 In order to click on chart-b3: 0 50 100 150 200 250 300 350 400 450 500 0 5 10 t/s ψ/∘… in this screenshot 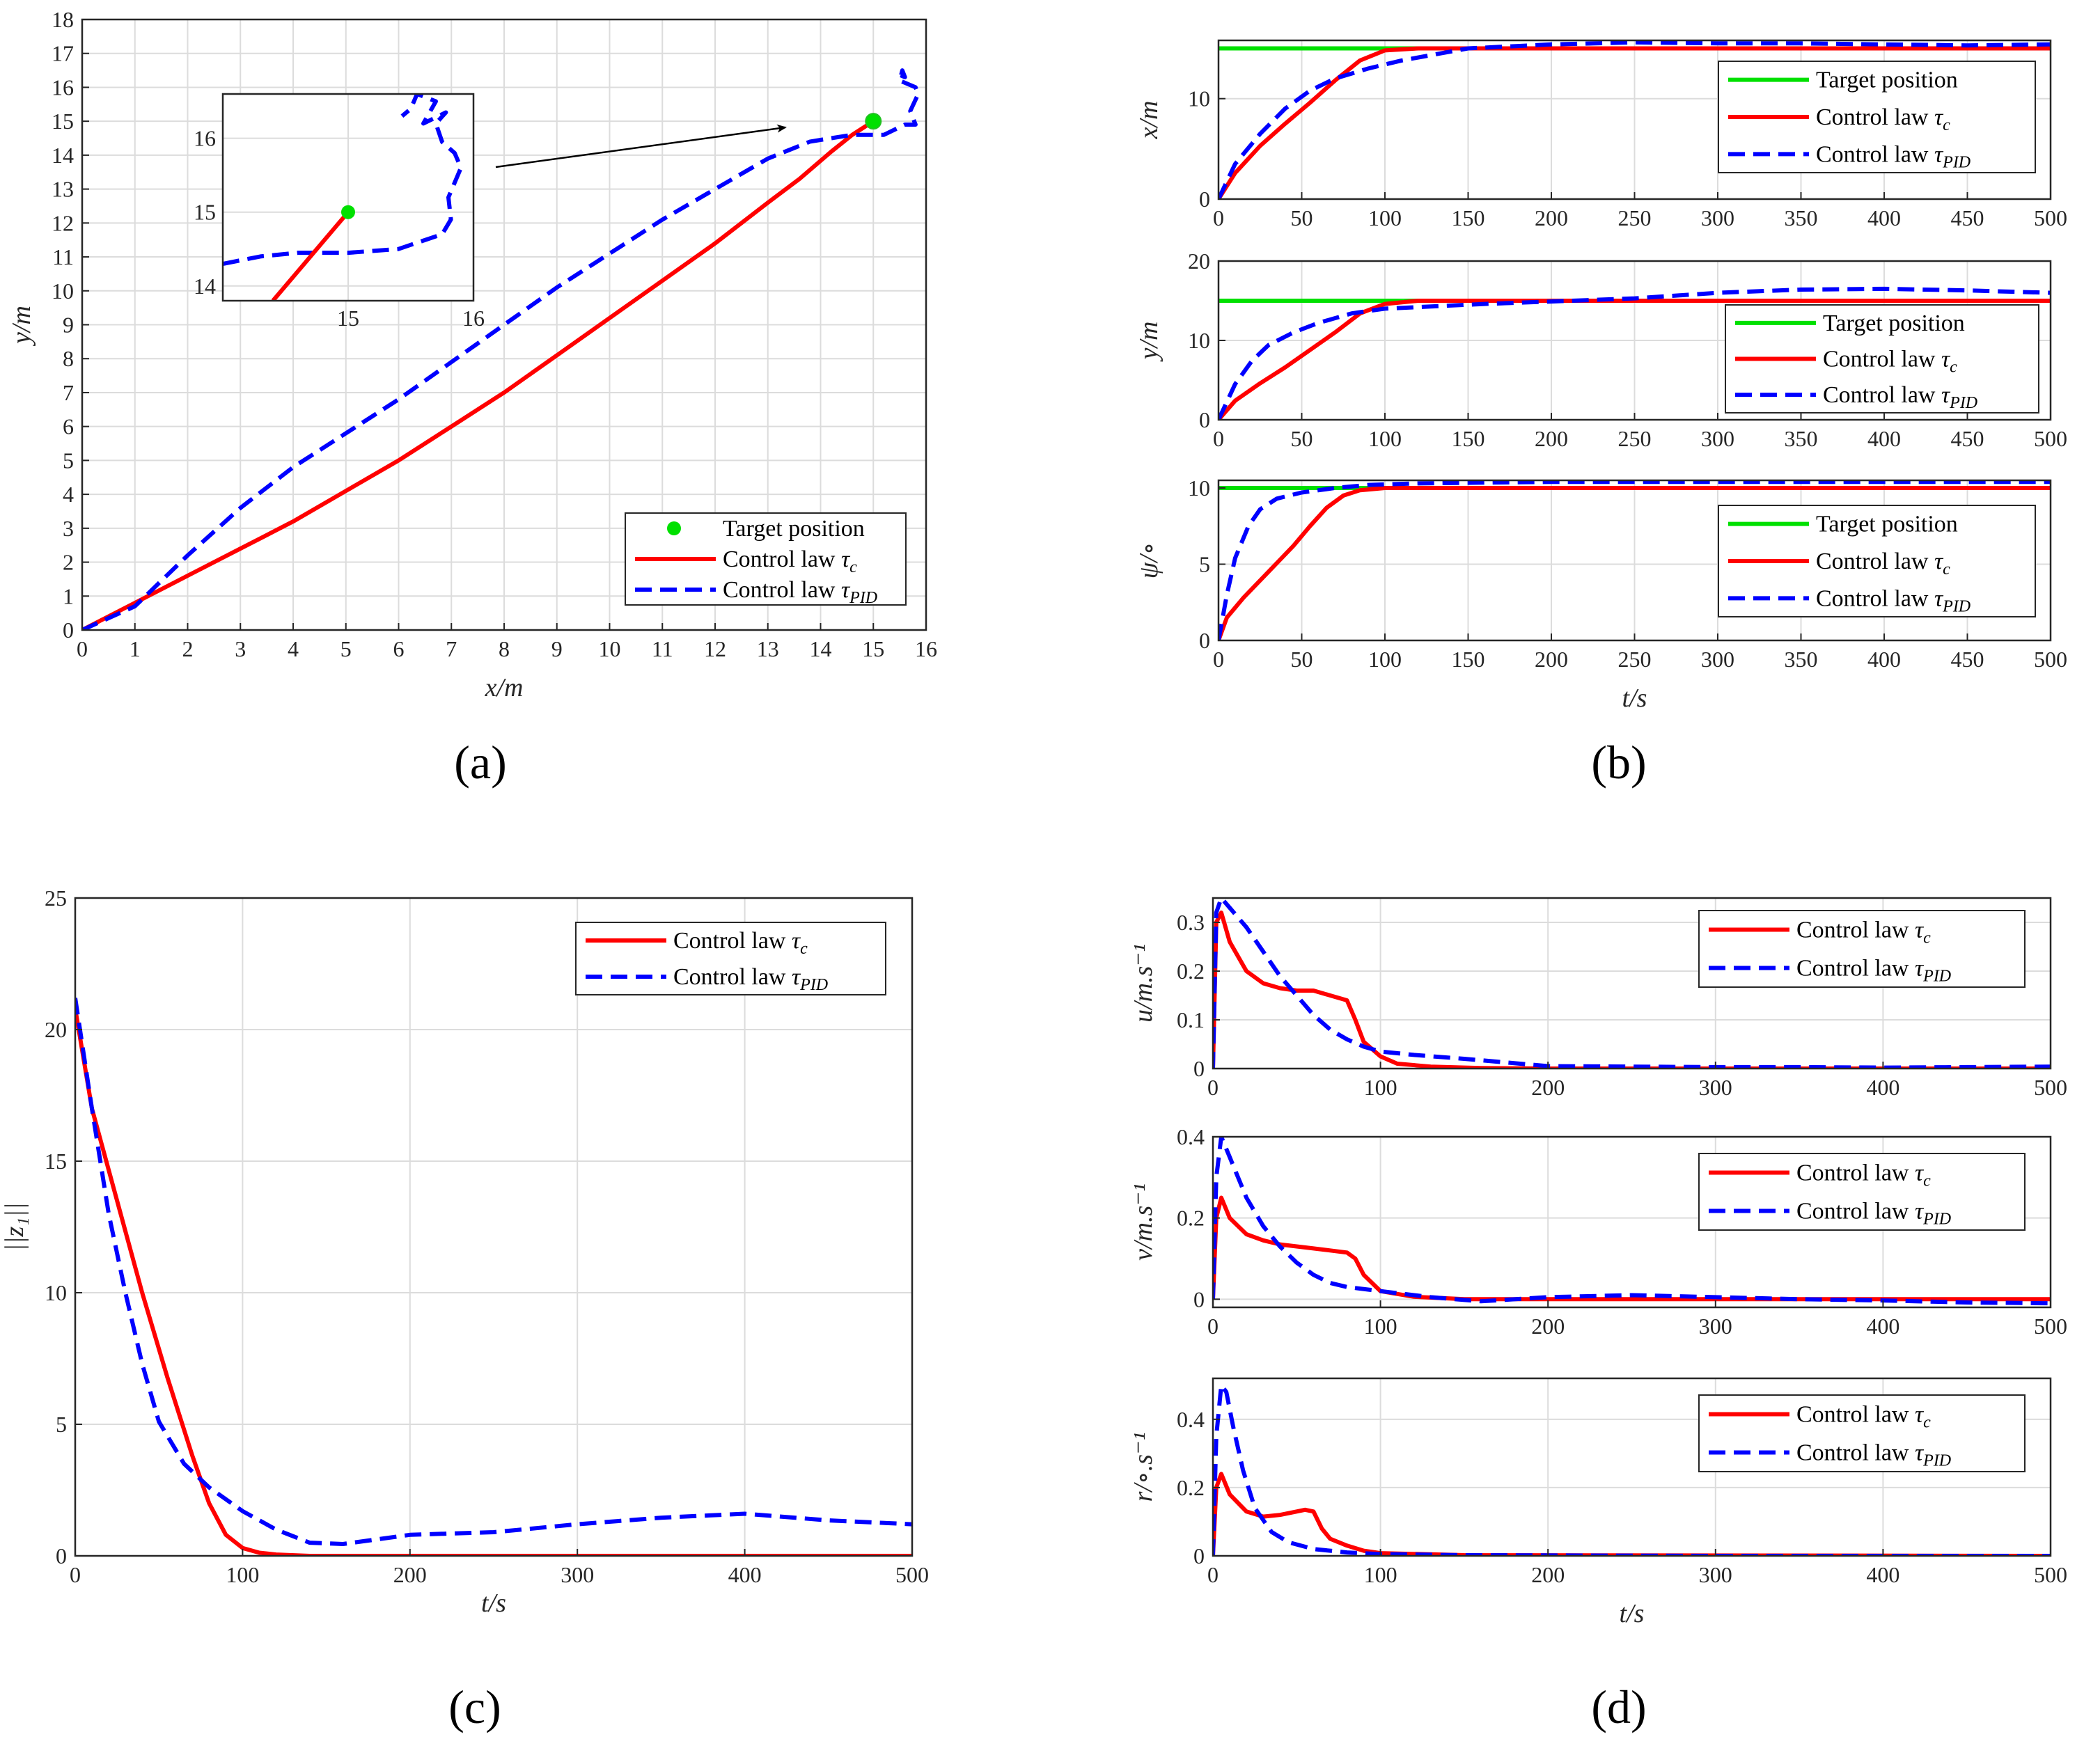, I will do `click(1601, 594)`.